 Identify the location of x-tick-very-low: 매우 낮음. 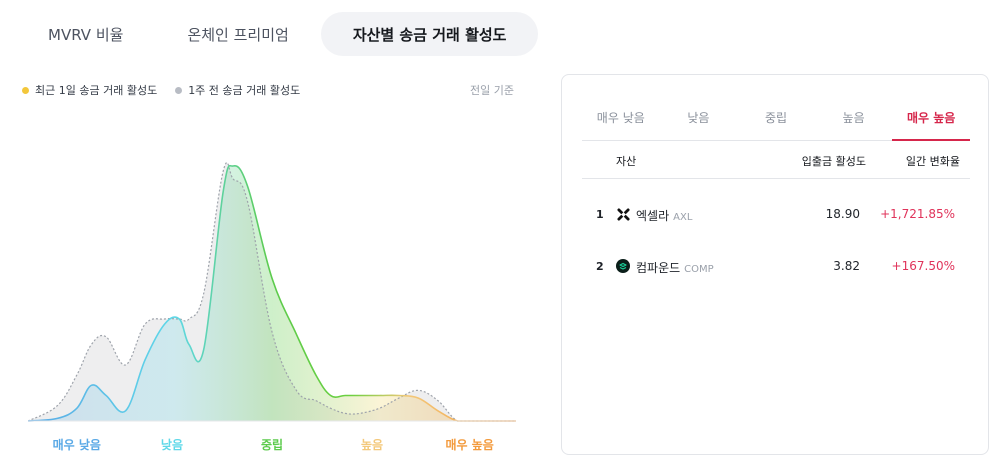
(76, 445).